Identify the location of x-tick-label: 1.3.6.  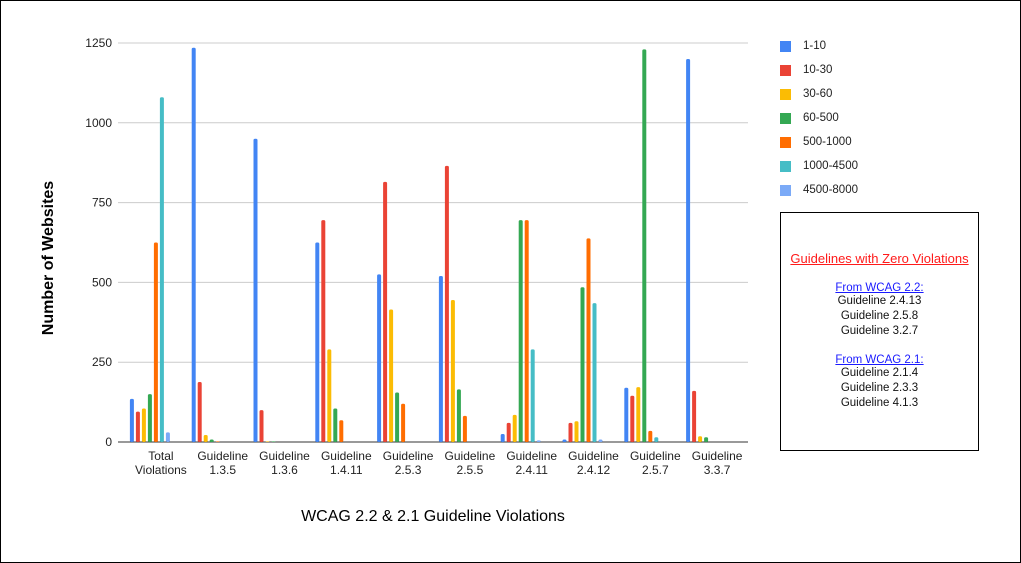
(284, 470).